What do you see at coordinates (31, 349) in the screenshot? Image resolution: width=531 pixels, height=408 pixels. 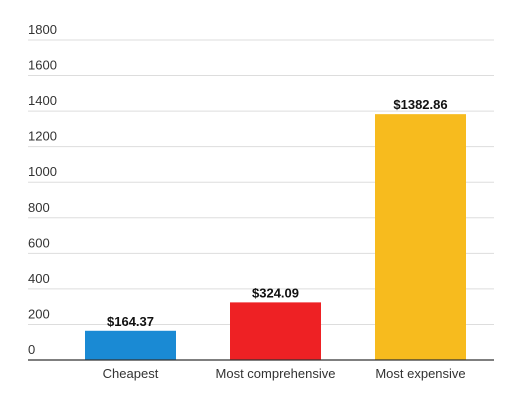 I see `y-tick-label: 0` at bounding box center [31, 349].